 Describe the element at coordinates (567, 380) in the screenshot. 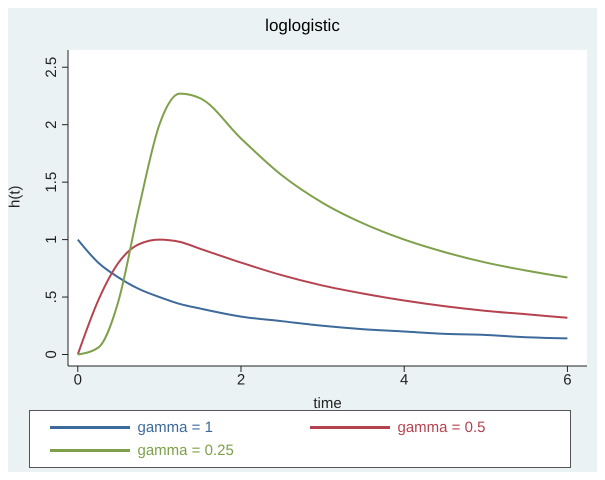

I see `x-tick-label: 6` at that location.